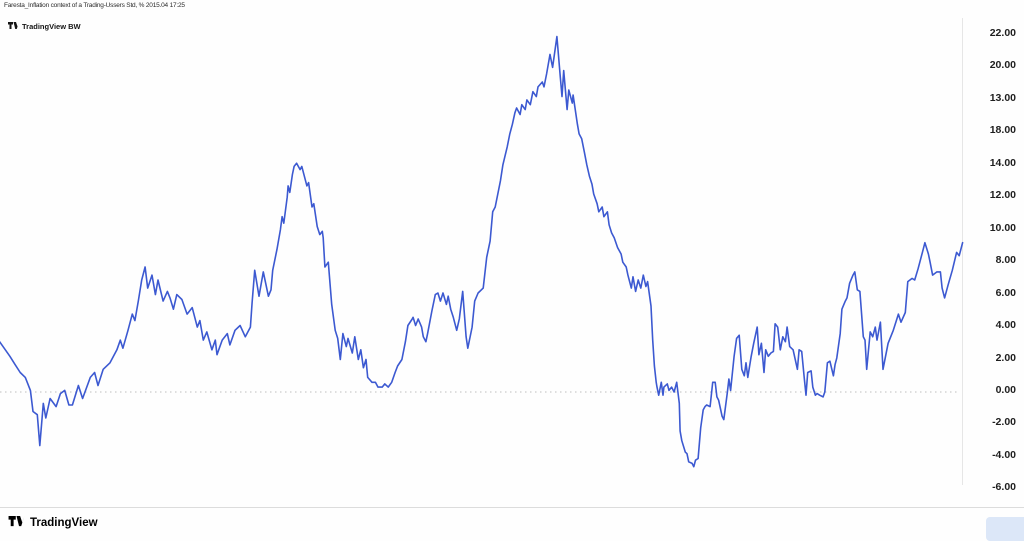 Image resolution: width=1024 pixels, height=541 pixels. I want to click on y-axis-label: -2.00, so click(1004, 422).